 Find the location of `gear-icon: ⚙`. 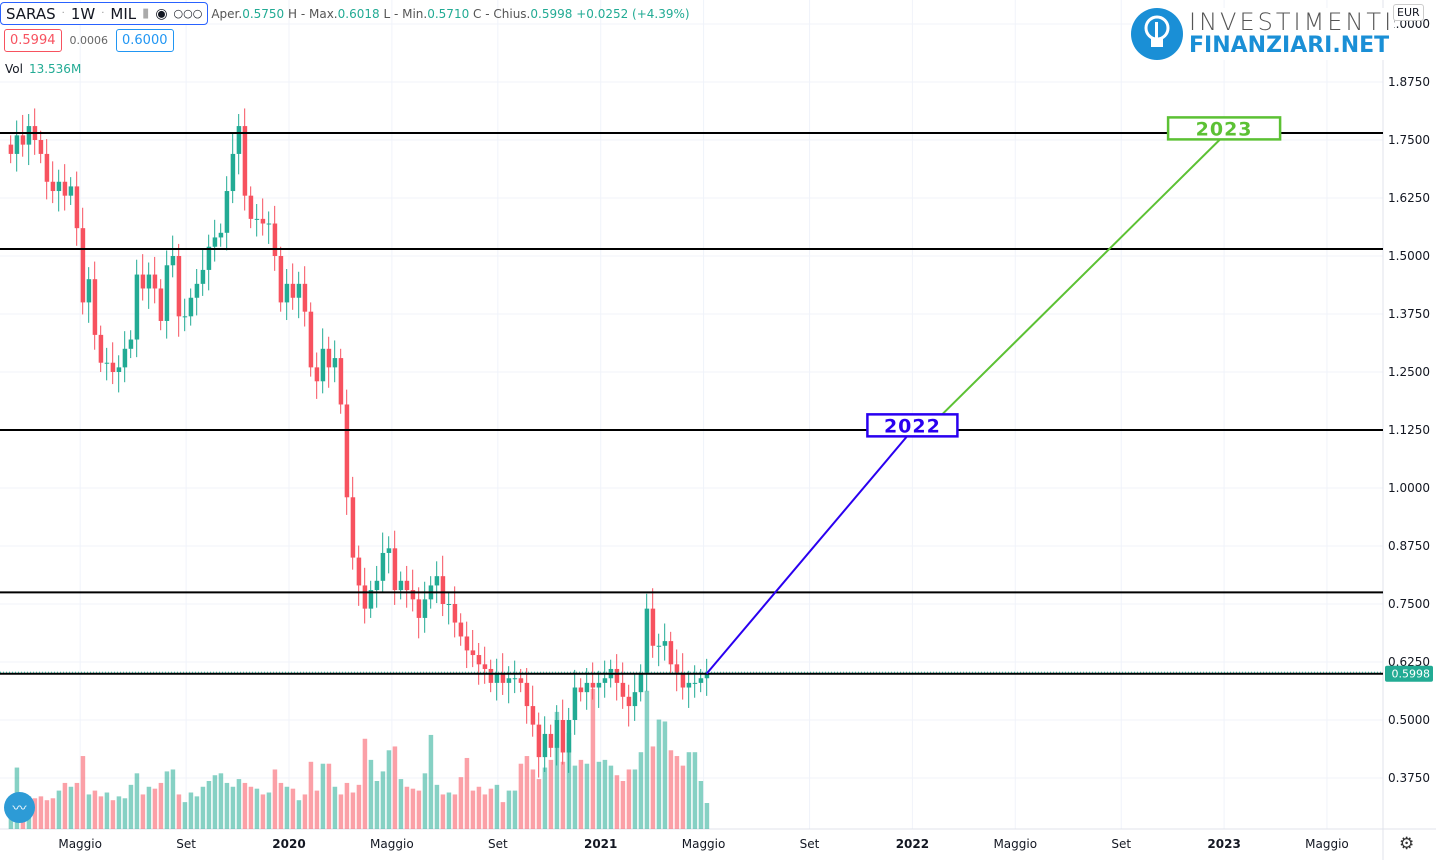

gear-icon: ⚙ is located at coordinates (1407, 844).